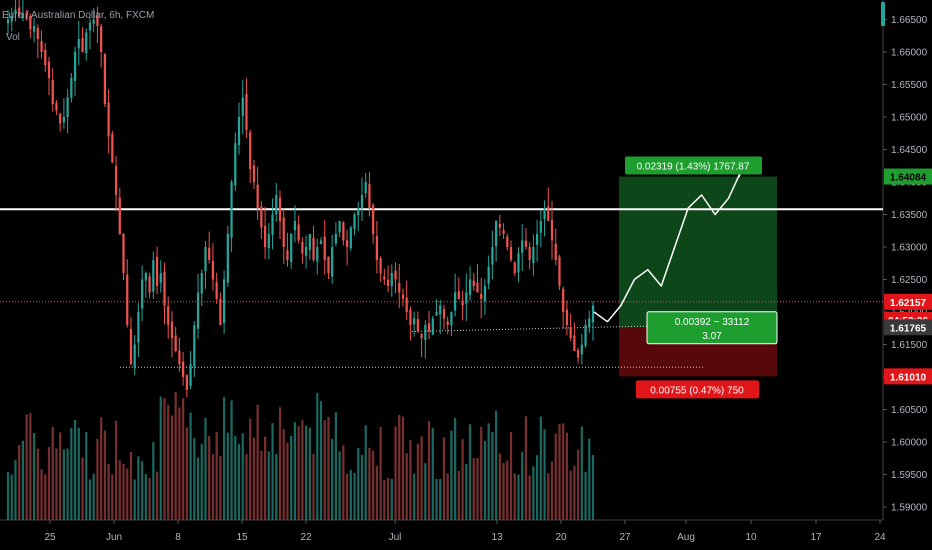  Describe the element at coordinates (497, 537) in the screenshot. I see `time-tick-label: 13` at that location.